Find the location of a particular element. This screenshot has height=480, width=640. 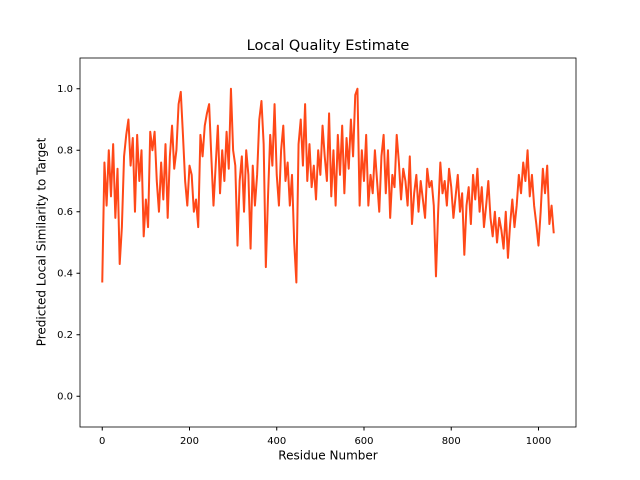

y-tick-label: 0.6 is located at coordinates (65, 212).